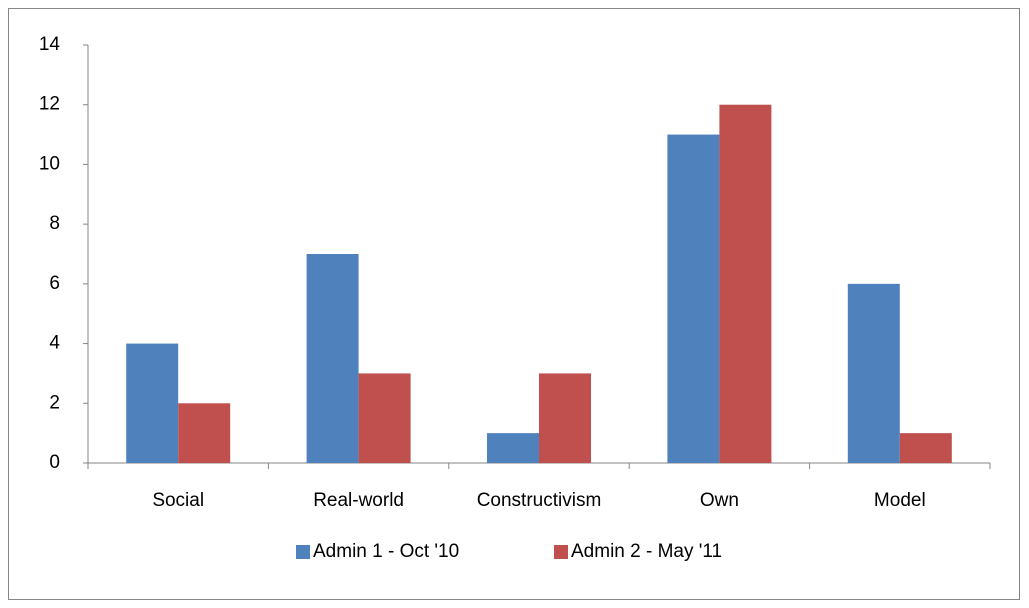 The height and width of the screenshot is (608, 1029). I want to click on y-tick-label: 2, so click(54, 402).